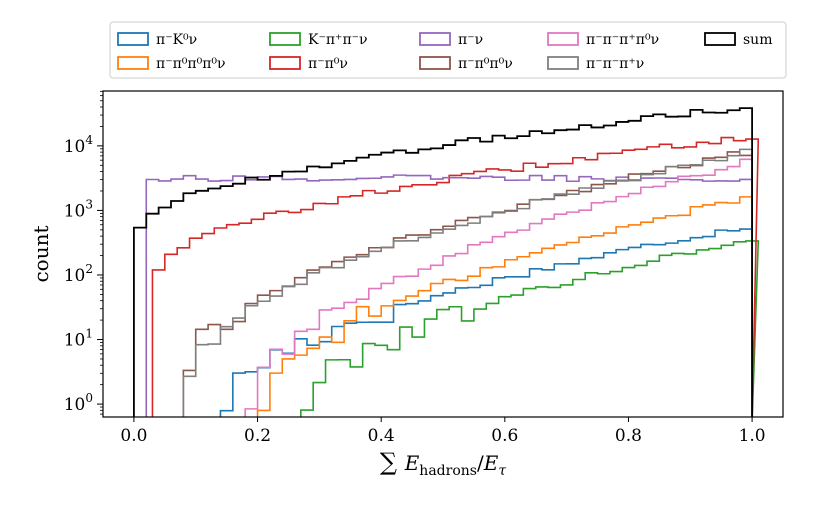 The image size is (830, 513). What do you see at coordinates (752, 436) in the screenshot?
I see `x-tick-label: 1.0` at bounding box center [752, 436].